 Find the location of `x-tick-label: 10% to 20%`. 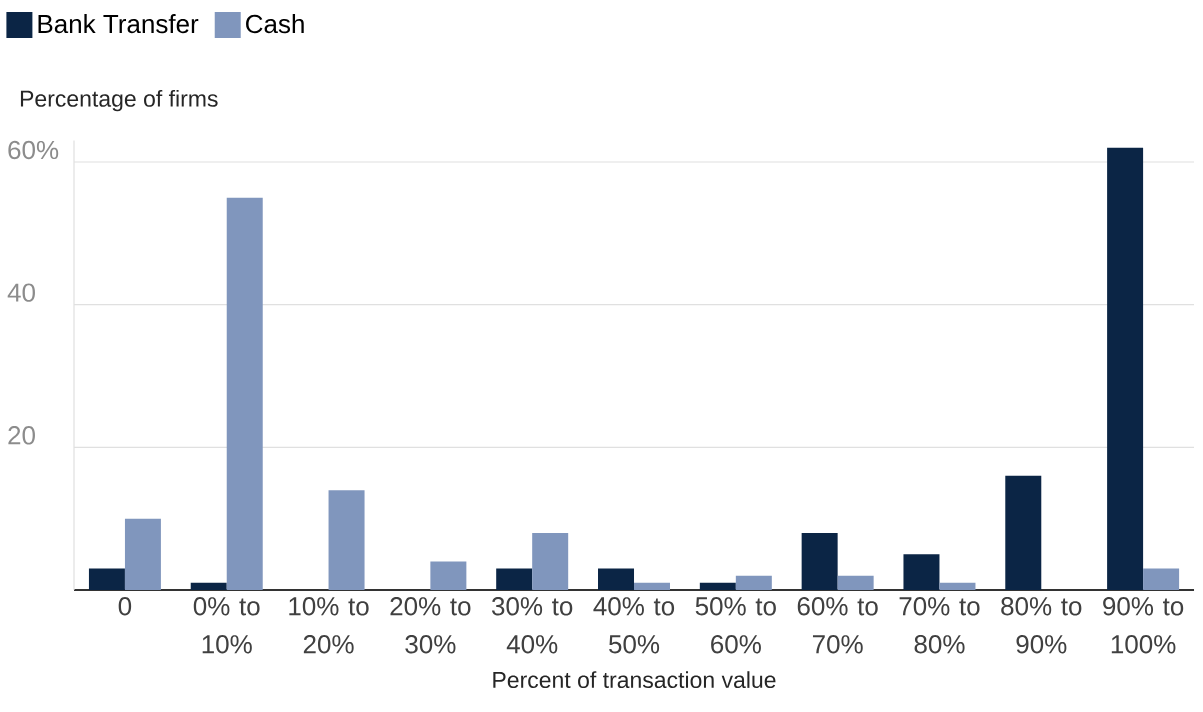

x-tick-label: 10% to 20% is located at coordinates (329, 625).